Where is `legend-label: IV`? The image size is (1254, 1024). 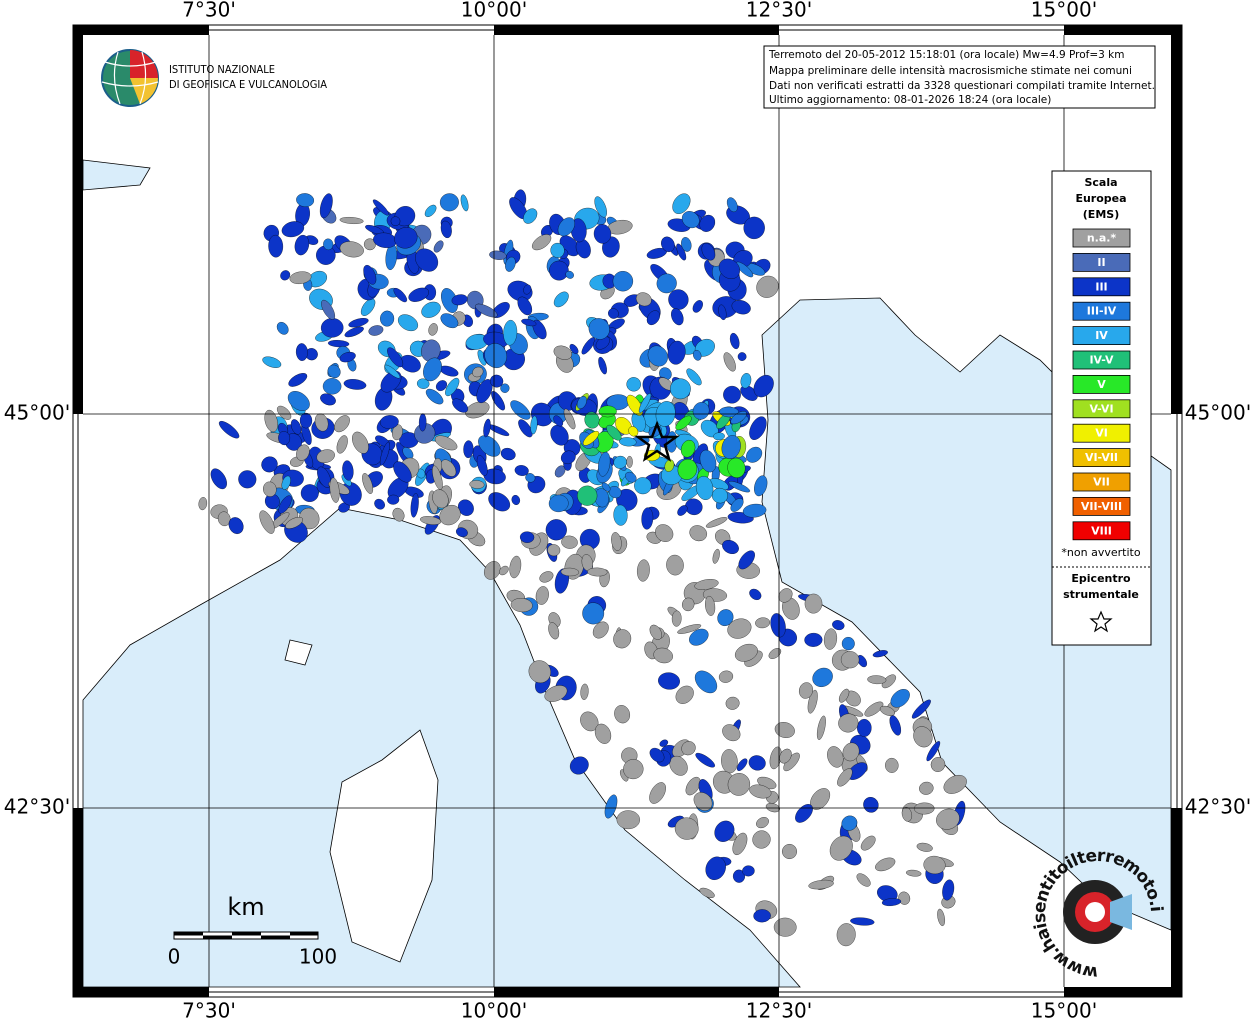 legend-label: IV is located at coordinates (1101, 335).